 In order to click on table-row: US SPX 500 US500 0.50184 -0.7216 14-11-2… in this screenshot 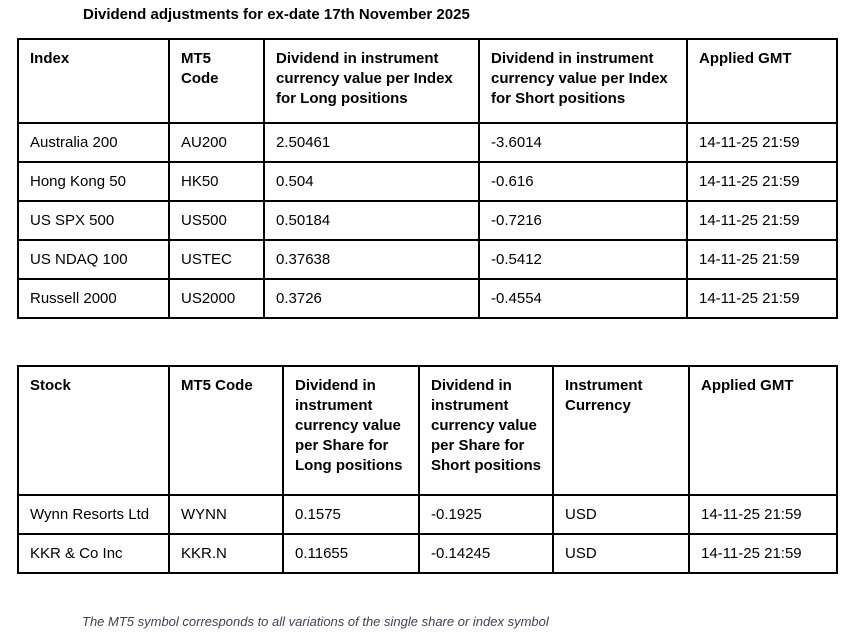, I will do `click(427, 220)`.